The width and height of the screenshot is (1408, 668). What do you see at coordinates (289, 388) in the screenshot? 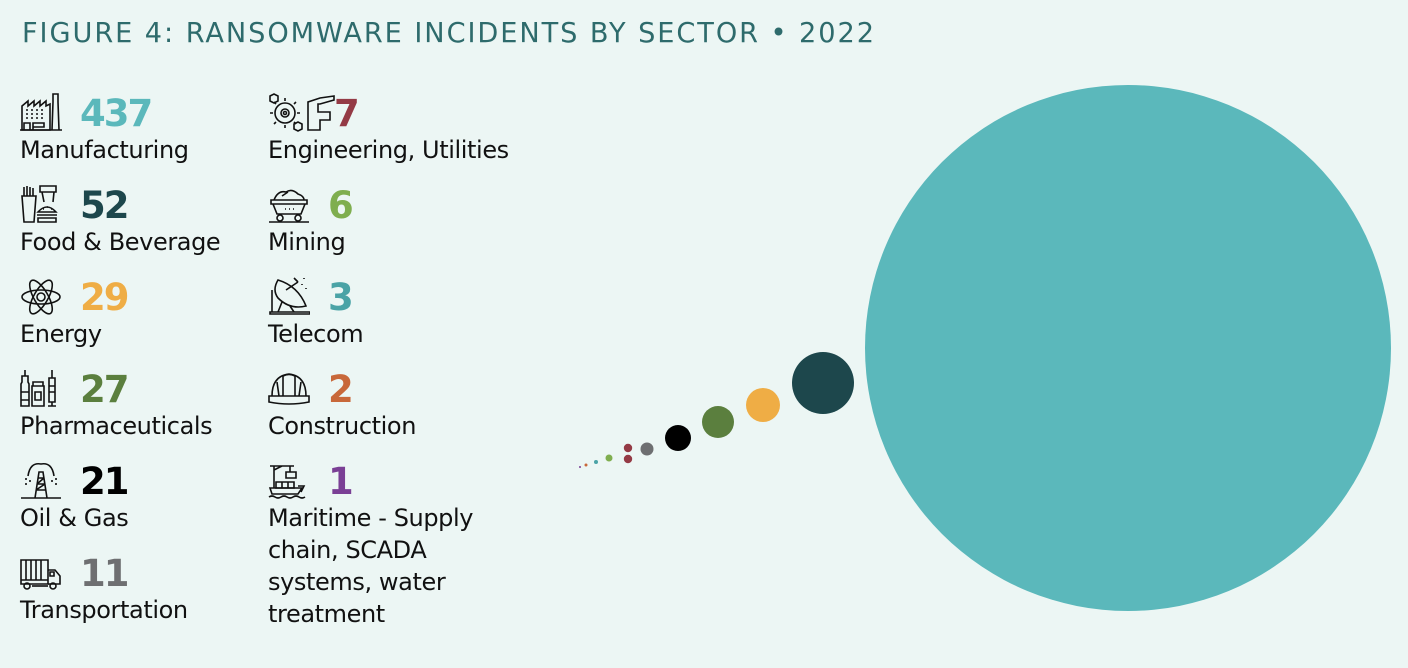
I see `hard-hat-icon` at bounding box center [289, 388].